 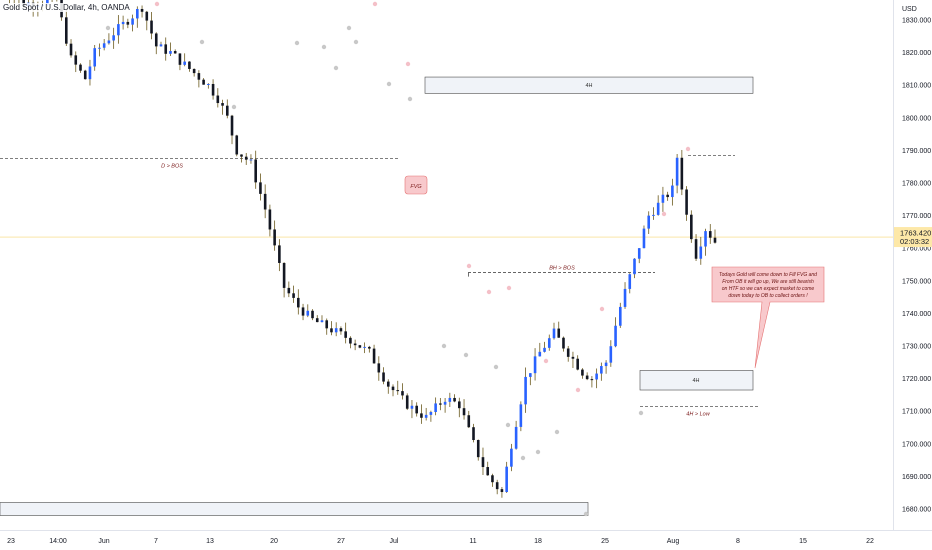 I want to click on time-axis: 23 14:00 Jun 7 13 20 27 Jul 11 18 25 Aug 8 15 22, so click(x=466, y=540).